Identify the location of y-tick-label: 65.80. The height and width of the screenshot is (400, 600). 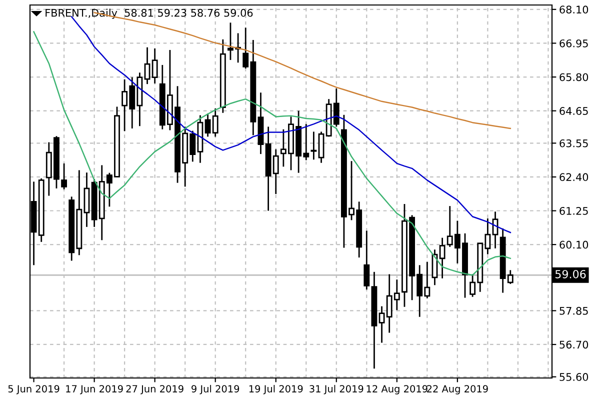
(574, 77).